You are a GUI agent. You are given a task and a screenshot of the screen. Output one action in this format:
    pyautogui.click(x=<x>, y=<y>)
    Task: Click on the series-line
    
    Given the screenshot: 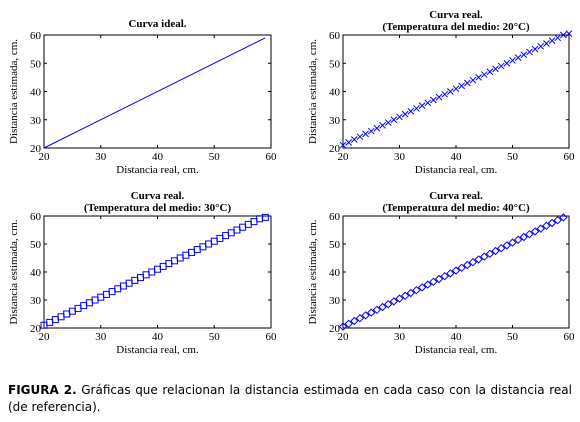 What is the action you would take?
    pyautogui.click(x=154, y=93)
    